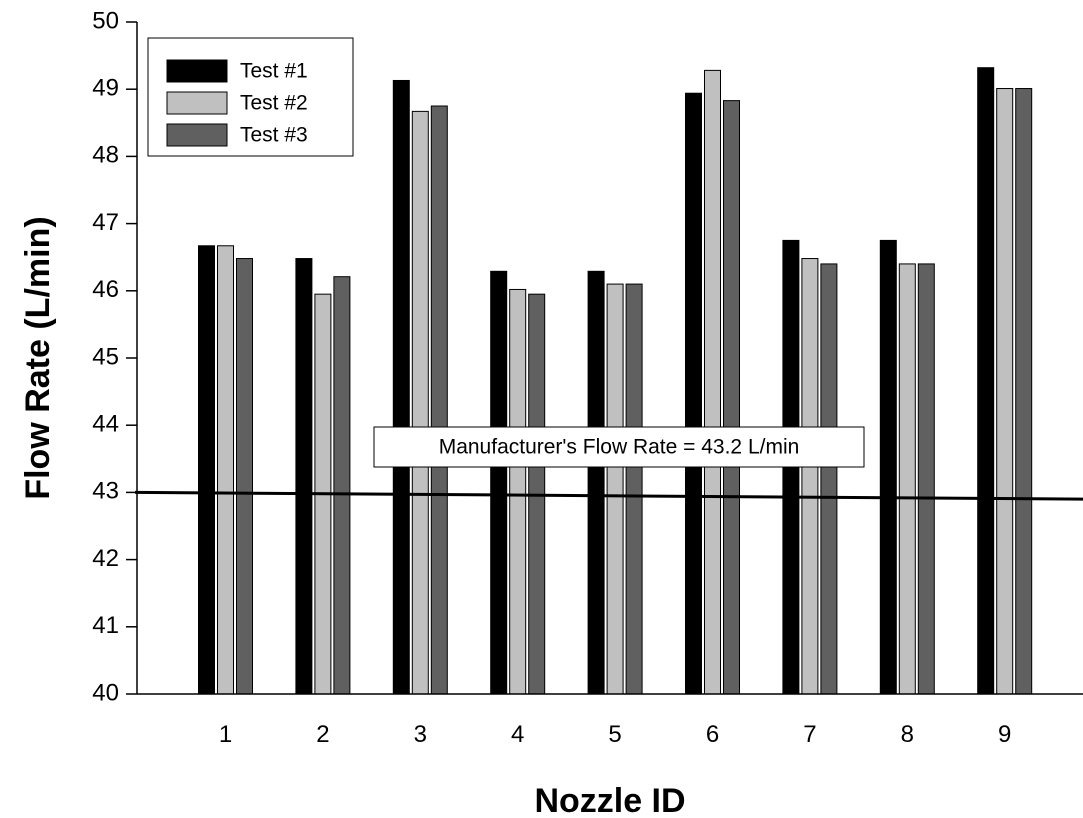 The image size is (1083, 818). I want to click on y-tick-label: 46, so click(105, 289).